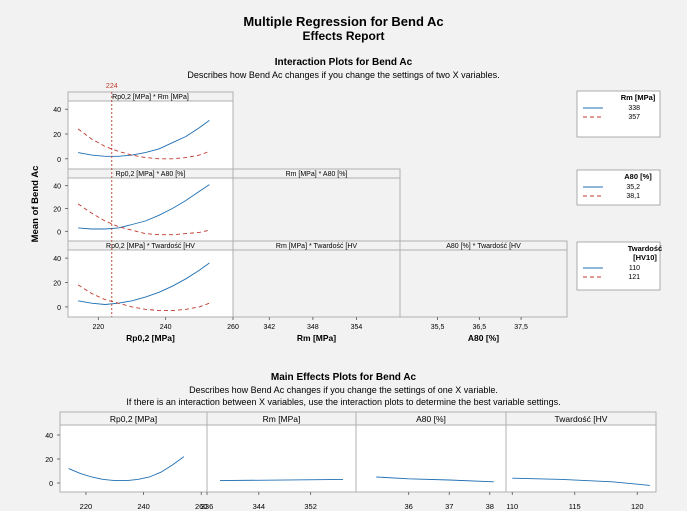 The image size is (687, 511). Describe the element at coordinates (35, 204) in the screenshot. I see `y-axis-title: Mean of Bend Ac` at that location.